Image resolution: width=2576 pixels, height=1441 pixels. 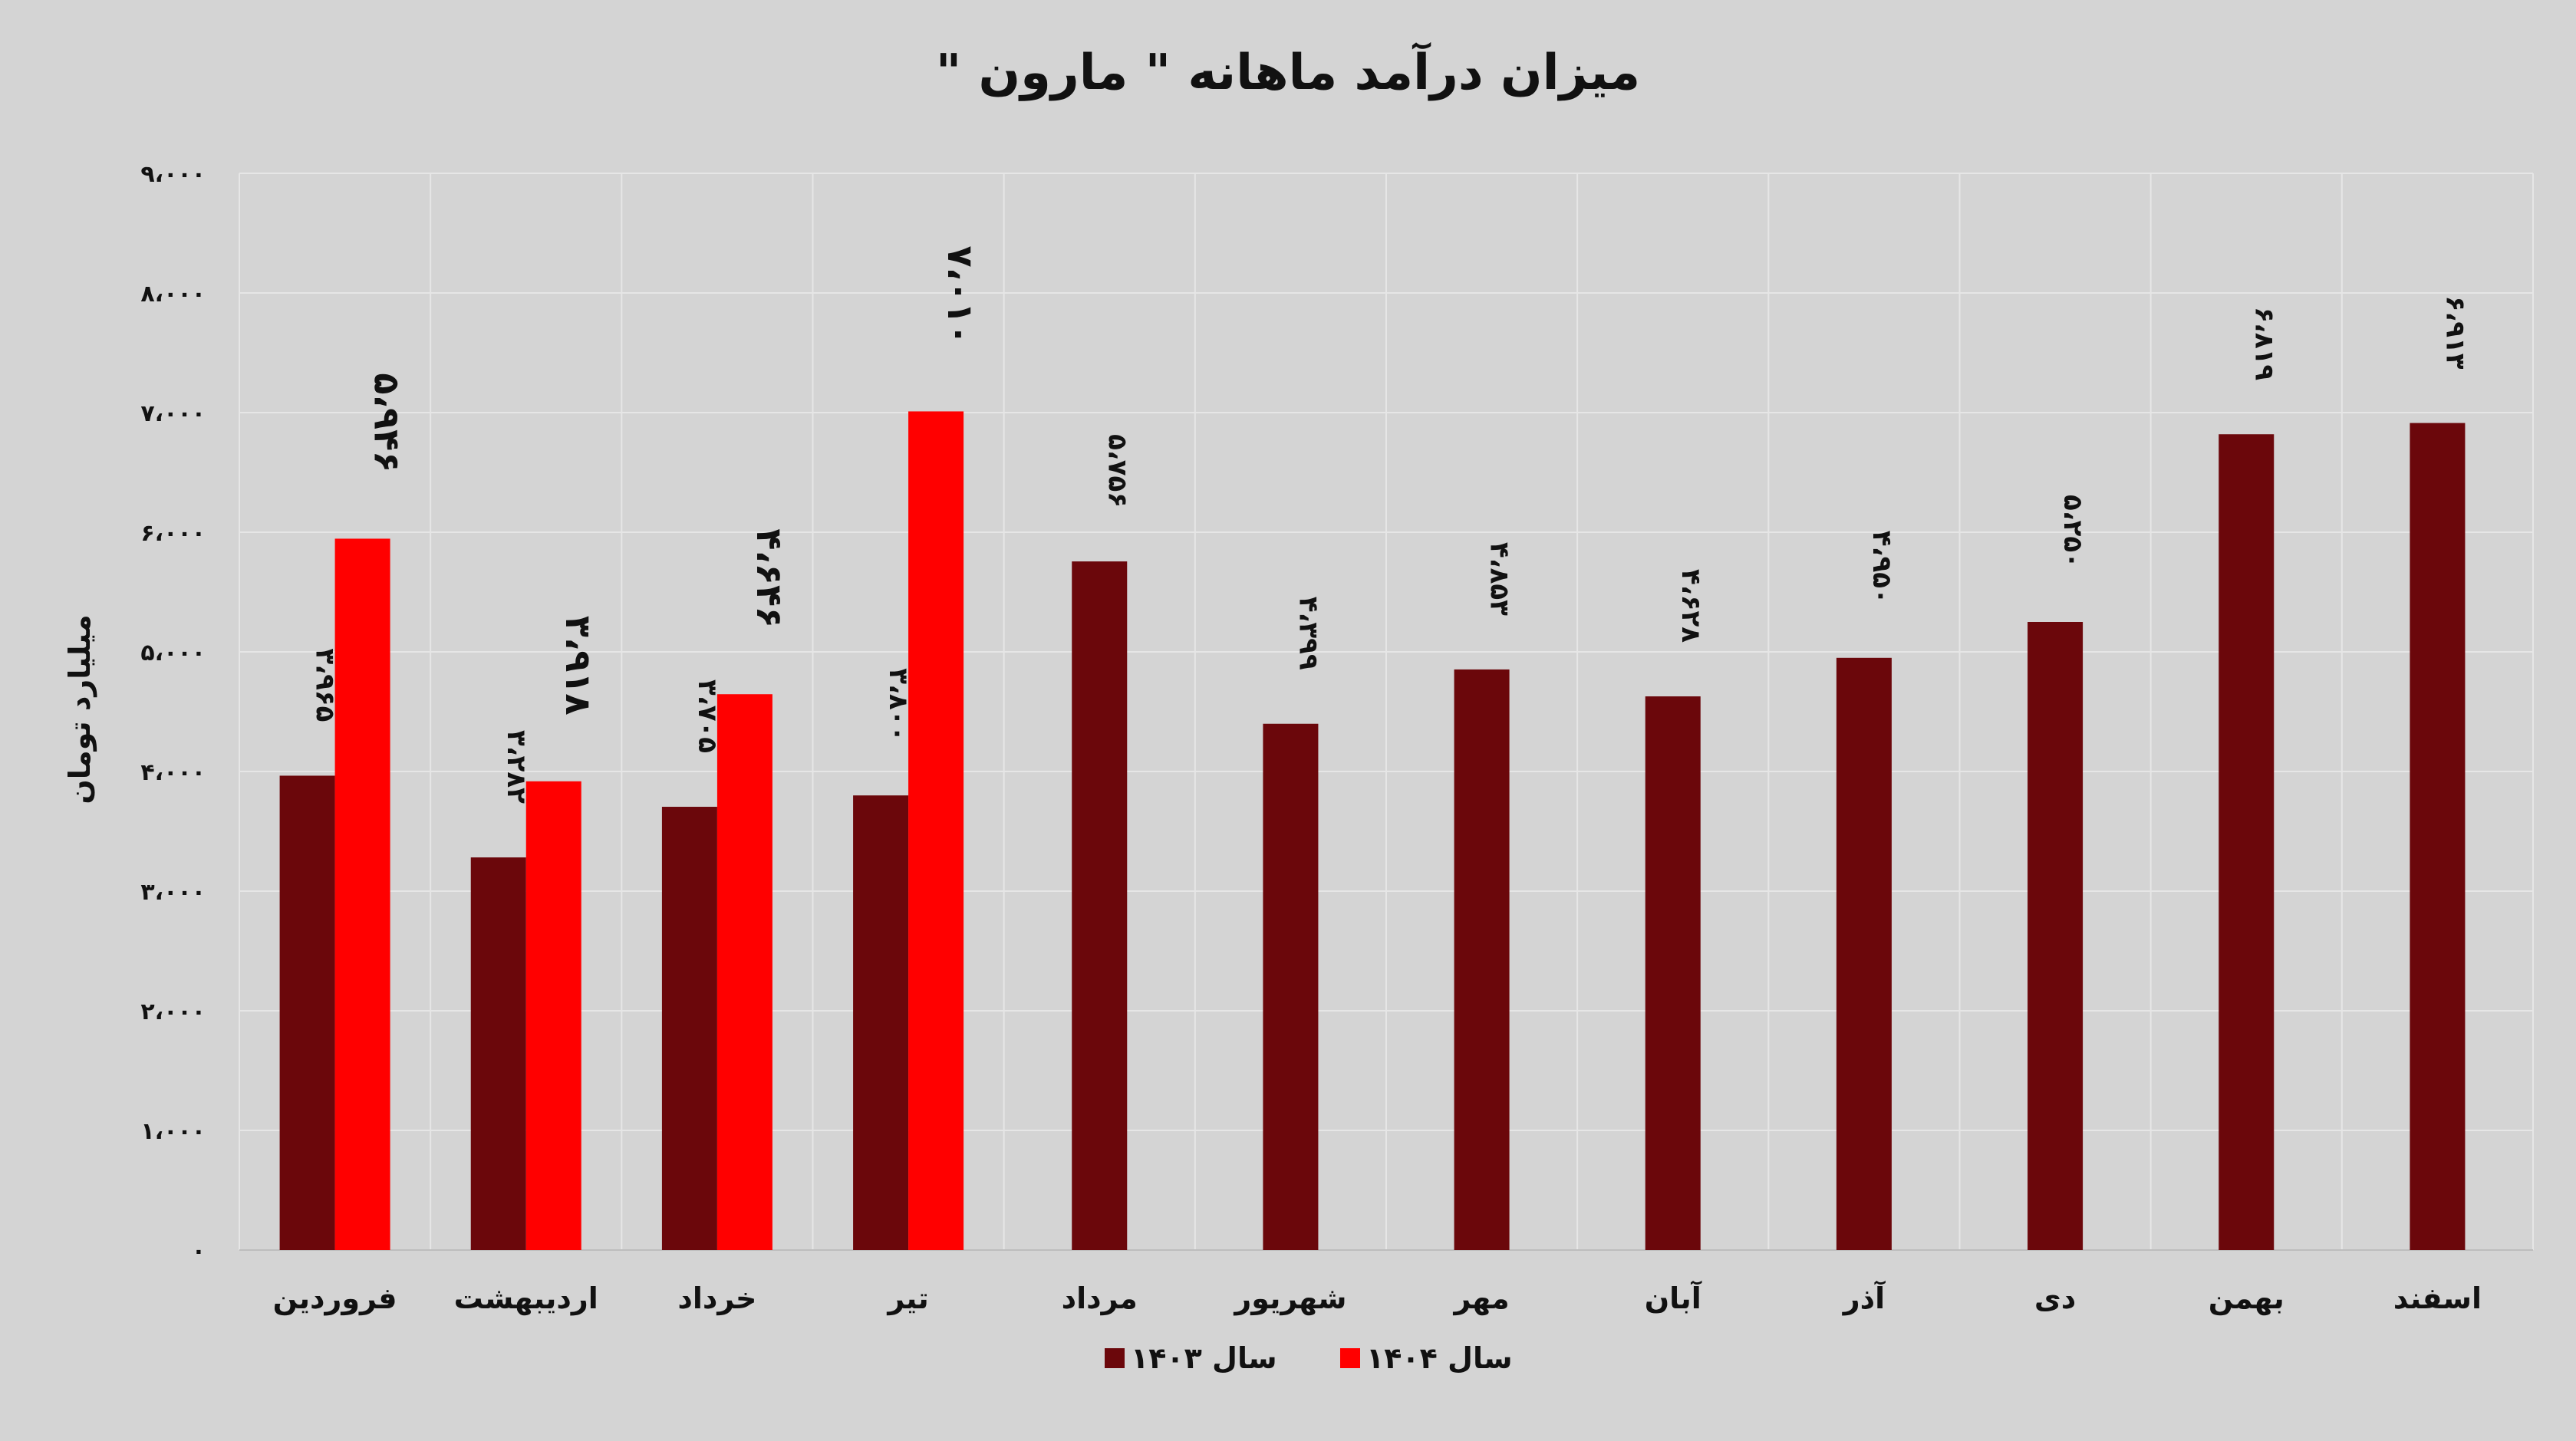 What do you see at coordinates (173, 1012) in the screenshot?
I see `y-tick-label: ۲،۰۰۰` at bounding box center [173, 1012].